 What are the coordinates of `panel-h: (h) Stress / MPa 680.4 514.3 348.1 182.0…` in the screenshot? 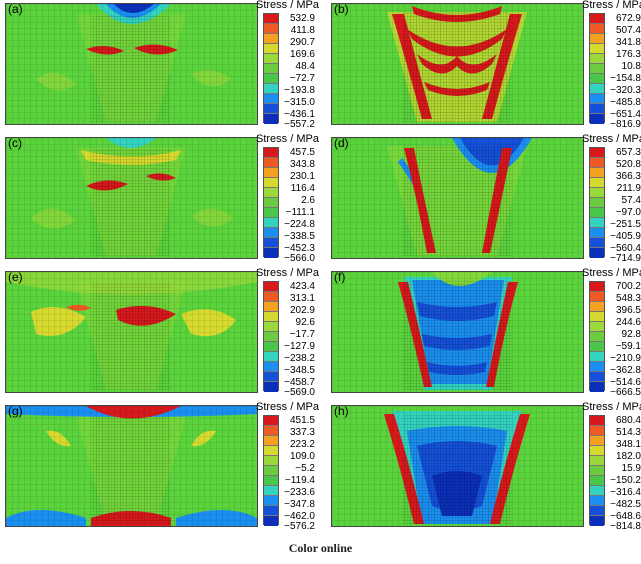 It's located at (486, 466).